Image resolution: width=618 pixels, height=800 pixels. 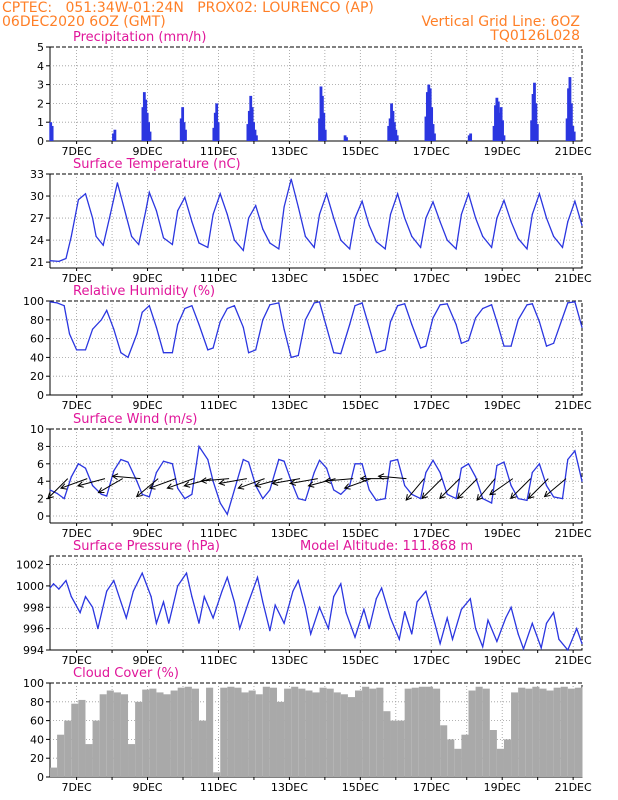 I want to click on header-run-date: 06DEC2020 6OZ (GMT), so click(x=84, y=22).